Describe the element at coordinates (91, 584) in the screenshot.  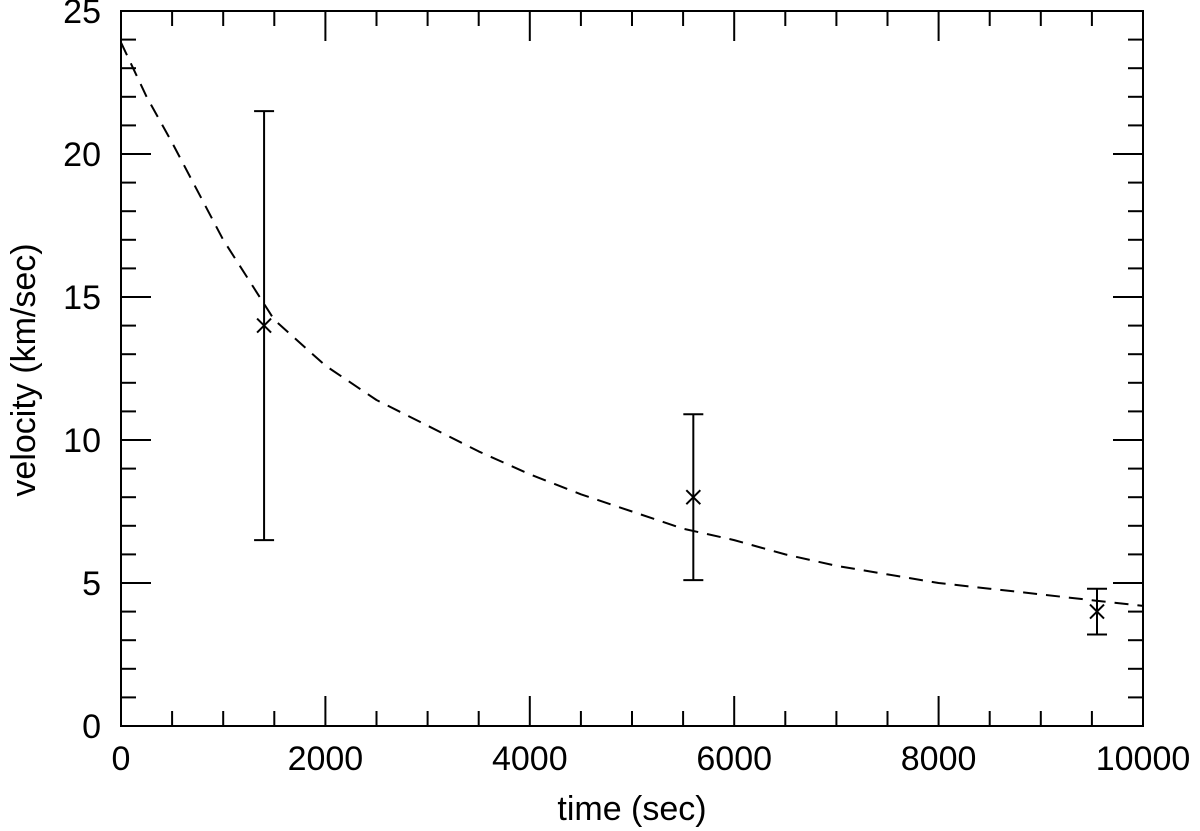
I see `y-tick-label: 5` at that location.